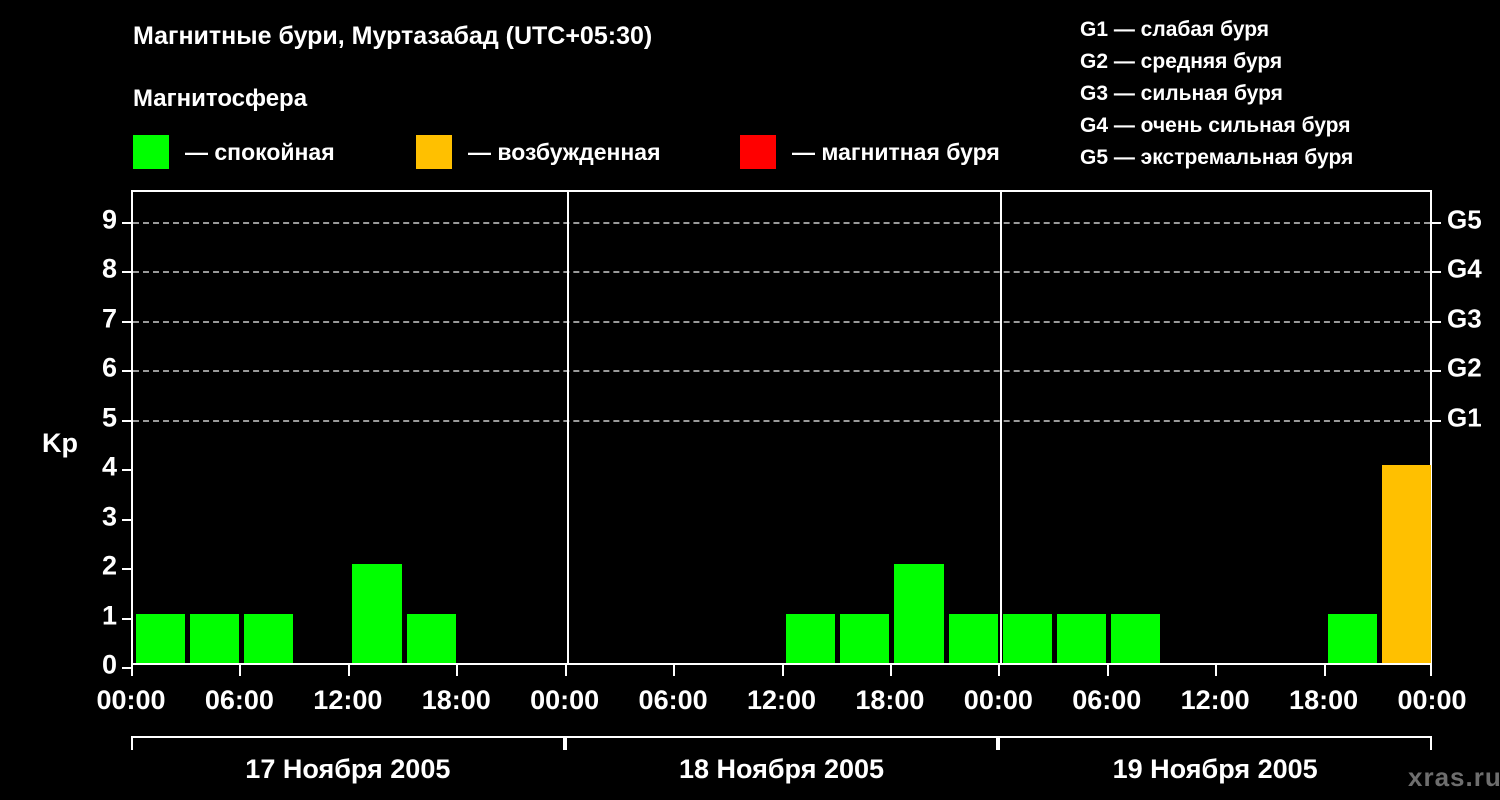  What do you see at coordinates (1094, 61) in the screenshot?
I see `storm-scale-code: G2` at bounding box center [1094, 61].